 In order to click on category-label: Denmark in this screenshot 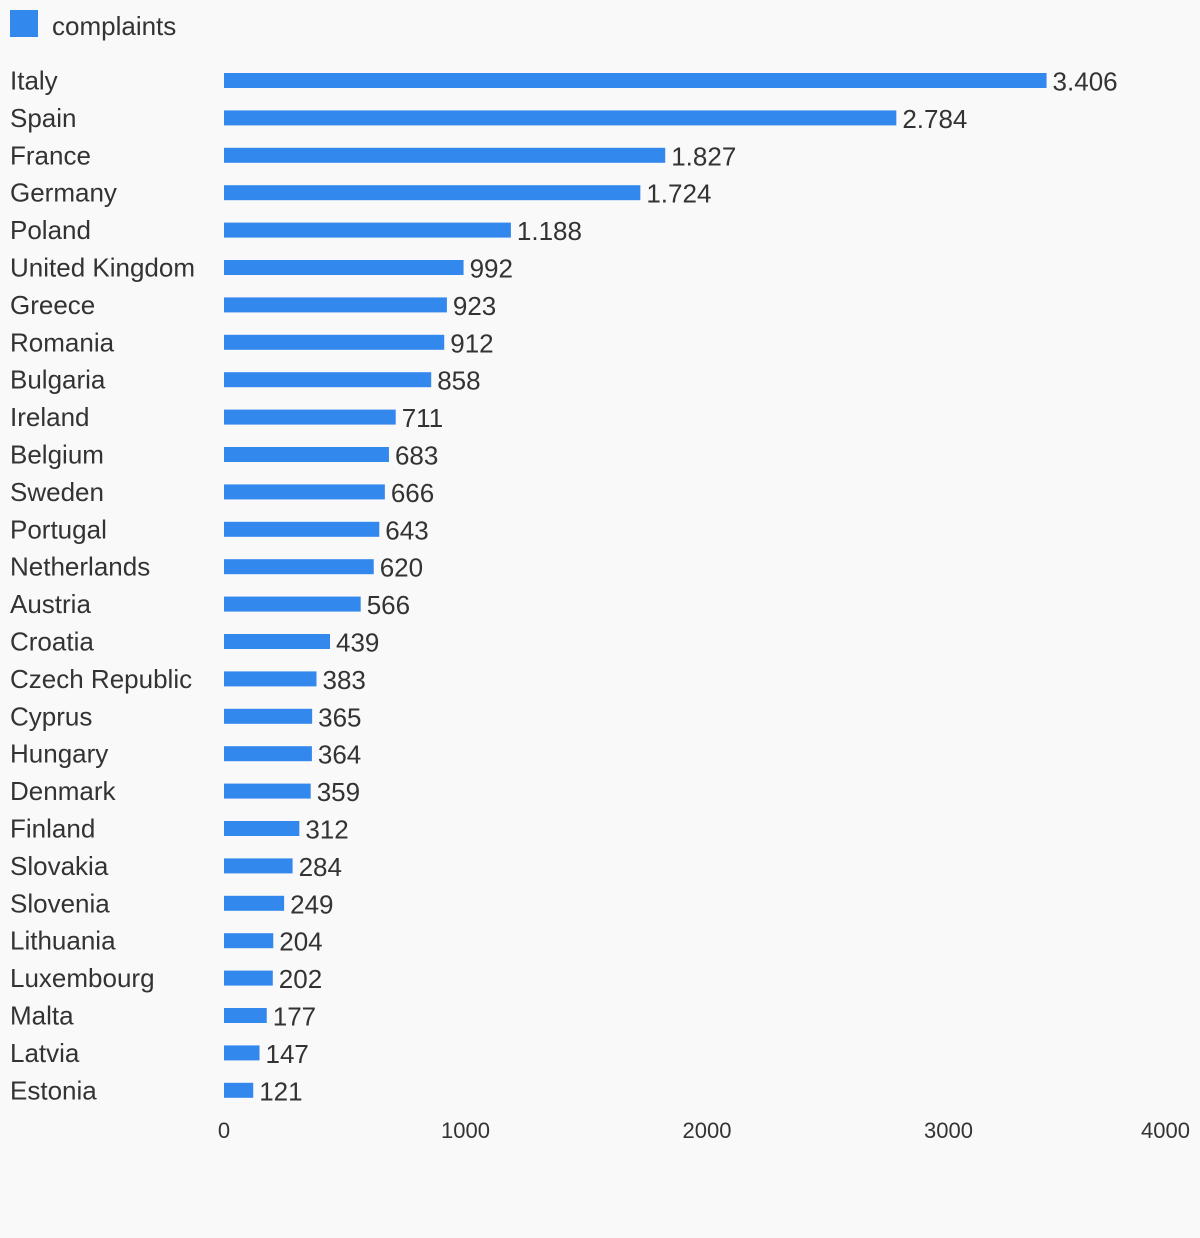, I will do `click(63, 791)`.